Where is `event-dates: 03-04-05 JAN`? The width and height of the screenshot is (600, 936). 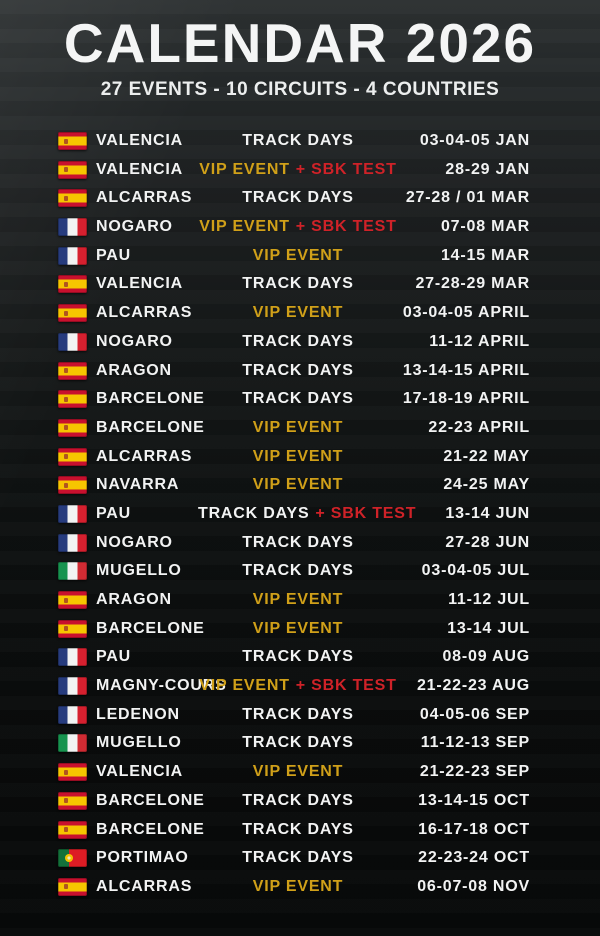
event-dates: 03-04-05 JAN is located at coordinates (474, 140).